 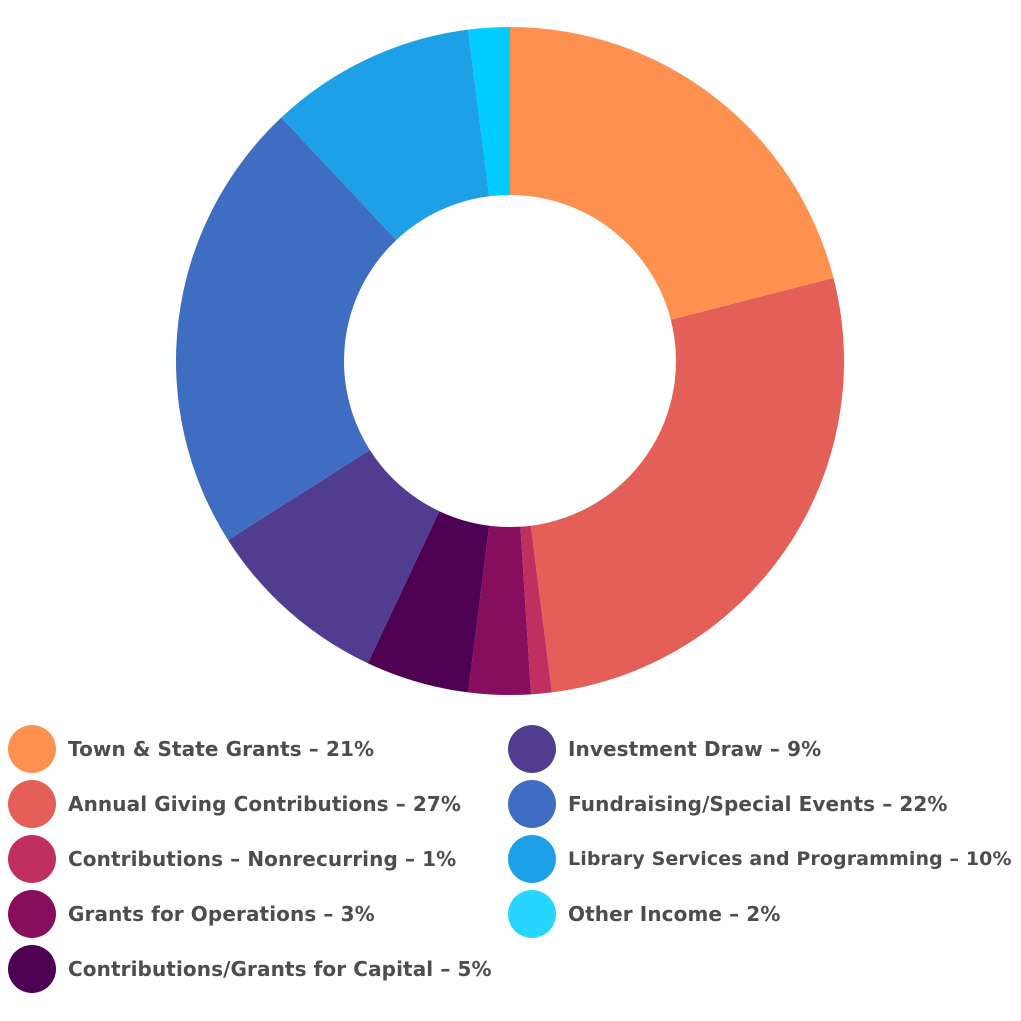 I want to click on legend-label: Contributions – Nonrecurring – 1%, so click(x=262, y=859).